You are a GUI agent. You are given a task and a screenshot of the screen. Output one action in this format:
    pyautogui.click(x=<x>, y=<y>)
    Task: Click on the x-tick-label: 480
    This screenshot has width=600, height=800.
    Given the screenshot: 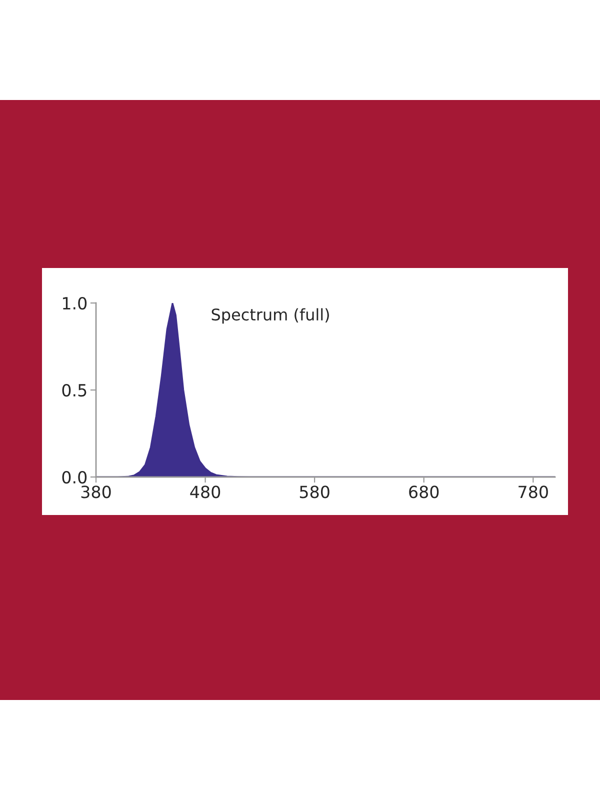 What is the action you would take?
    pyautogui.click(x=205, y=492)
    